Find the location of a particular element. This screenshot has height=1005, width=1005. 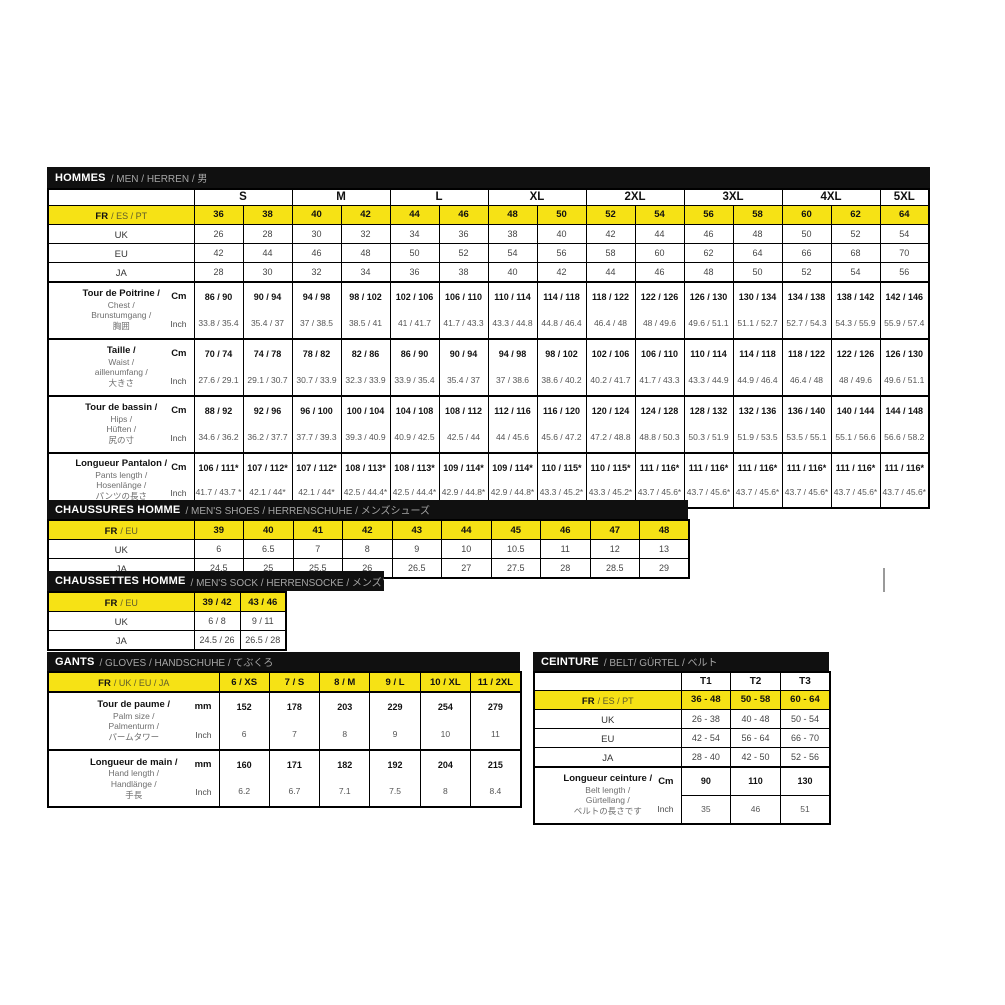

belt-length-cm-cell: 90 is located at coordinates (706, 780).